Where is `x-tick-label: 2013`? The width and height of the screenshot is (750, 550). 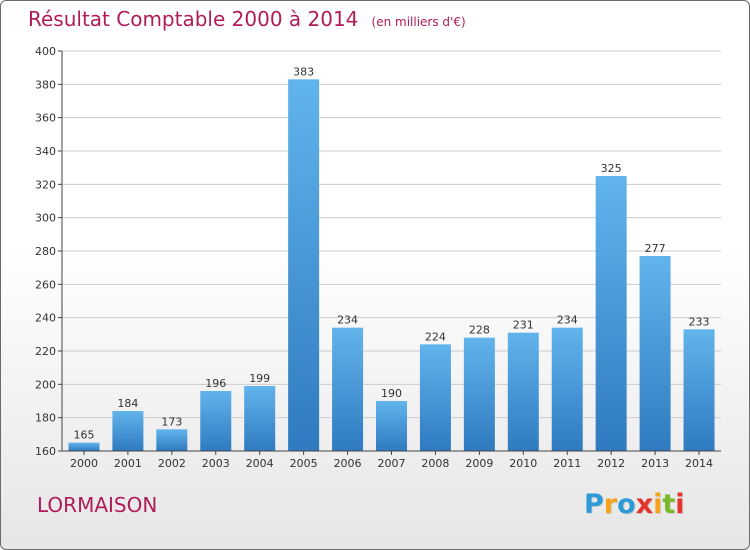
x-tick-label: 2013 is located at coordinates (655, 463).